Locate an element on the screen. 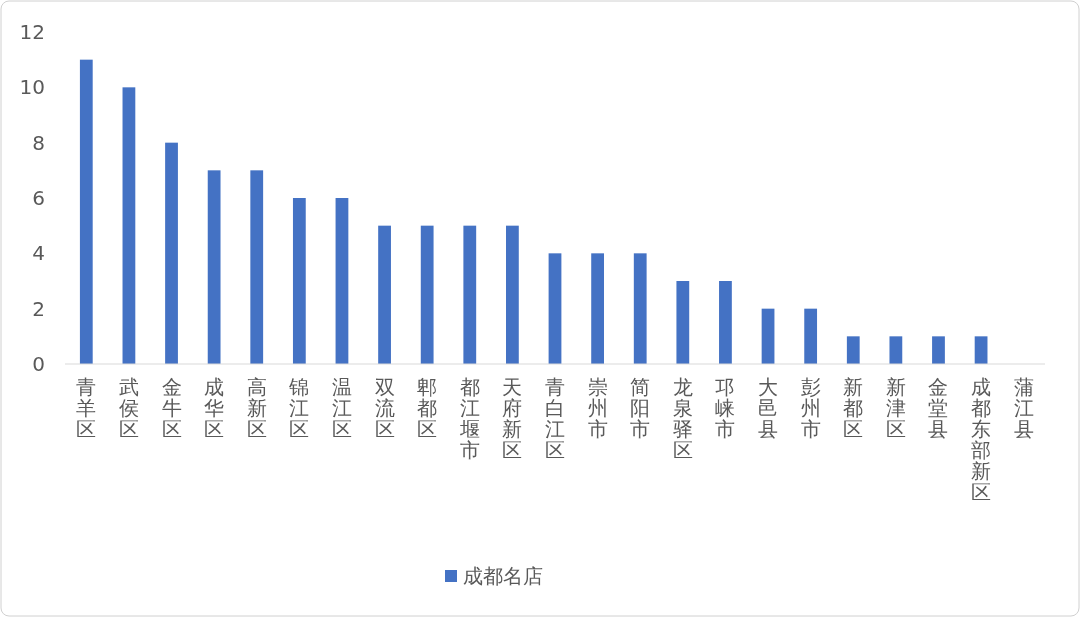  x-tick-label: 温江区 is located at coordinates (341, 408).